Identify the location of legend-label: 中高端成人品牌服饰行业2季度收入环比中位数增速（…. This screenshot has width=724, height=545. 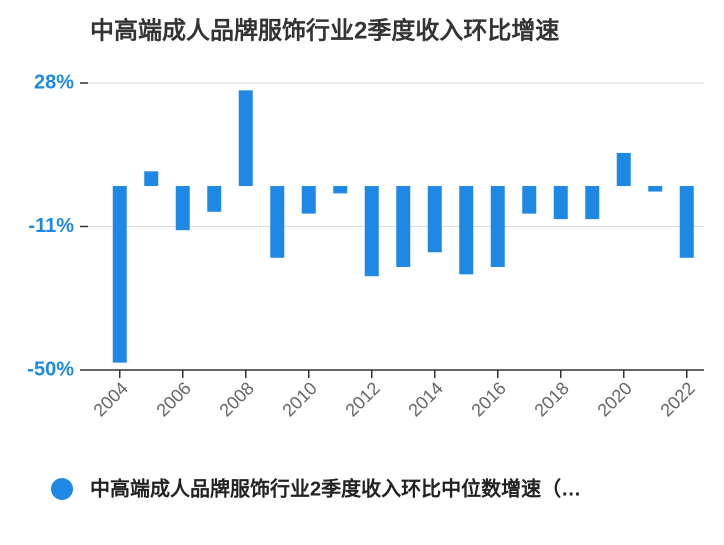
(335, 488).